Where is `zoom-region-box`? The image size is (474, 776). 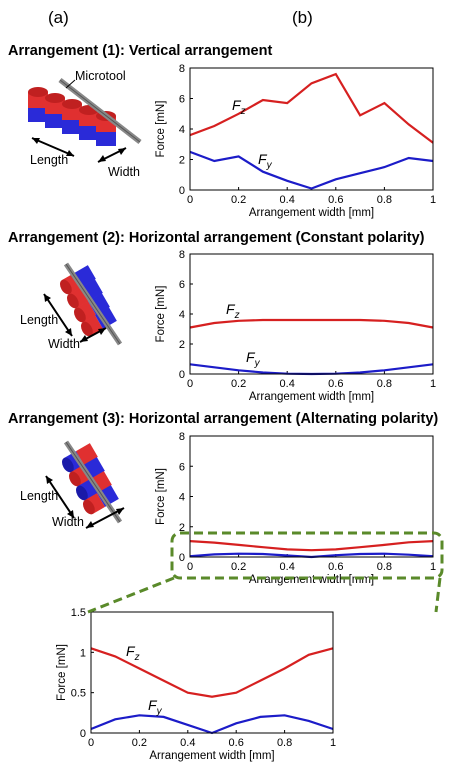
zoom-region-box is located at coordinates (307, 555).